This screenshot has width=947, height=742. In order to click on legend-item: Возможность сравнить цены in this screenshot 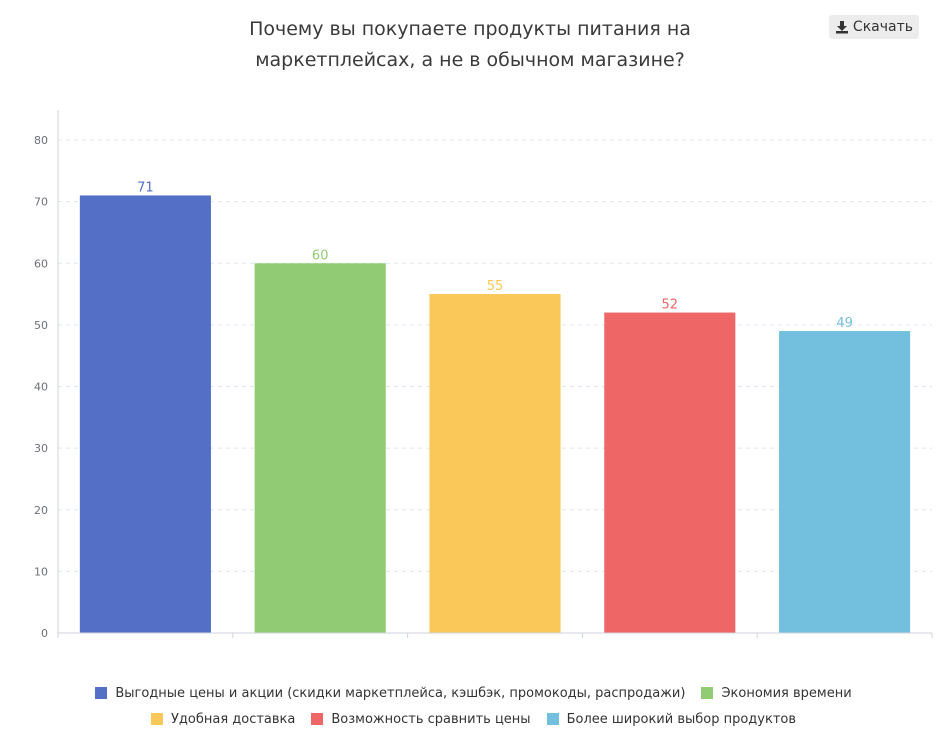, I will do `click(421, 719)`.